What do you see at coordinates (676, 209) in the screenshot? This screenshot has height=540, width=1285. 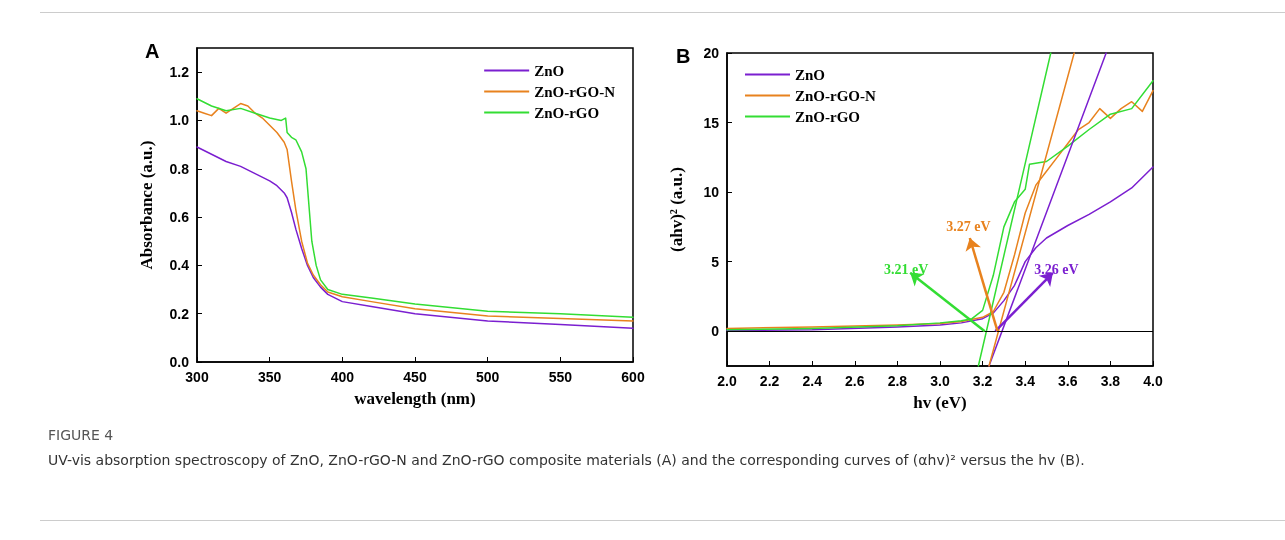 I see `y-axis-title: (ahv)² (a.u.)` at bounding box center [676, 209].